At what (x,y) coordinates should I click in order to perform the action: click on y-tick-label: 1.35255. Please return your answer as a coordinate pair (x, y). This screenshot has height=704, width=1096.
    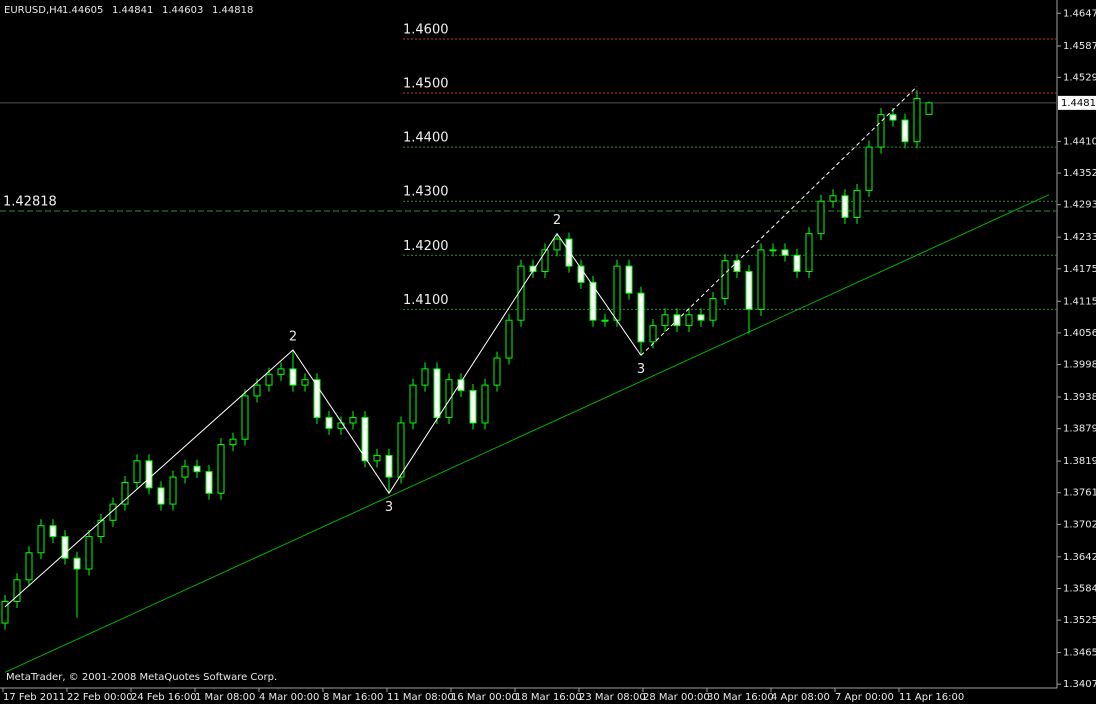
    Looking at the image, I should click on (1079, 620).